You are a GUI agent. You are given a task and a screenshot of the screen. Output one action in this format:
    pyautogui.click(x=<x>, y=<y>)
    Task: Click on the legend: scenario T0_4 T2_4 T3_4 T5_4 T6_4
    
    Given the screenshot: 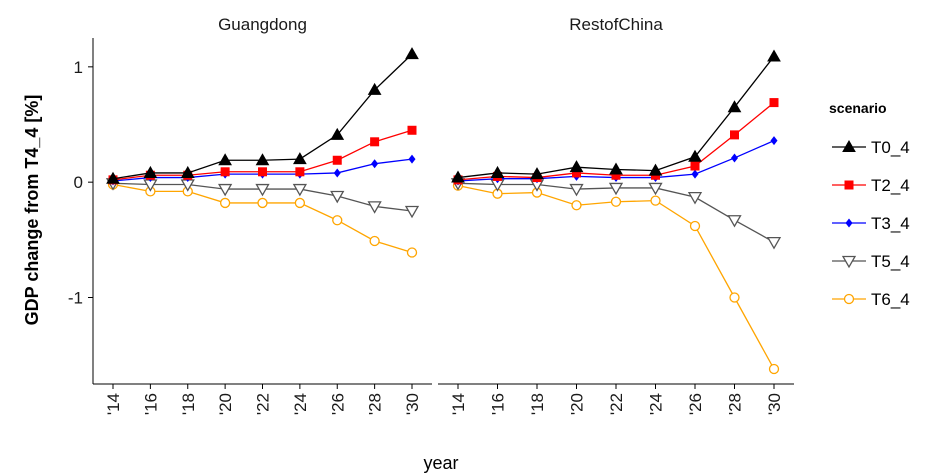 What is the action you would take?
    pyautogui.click(x=869, y=204)
    